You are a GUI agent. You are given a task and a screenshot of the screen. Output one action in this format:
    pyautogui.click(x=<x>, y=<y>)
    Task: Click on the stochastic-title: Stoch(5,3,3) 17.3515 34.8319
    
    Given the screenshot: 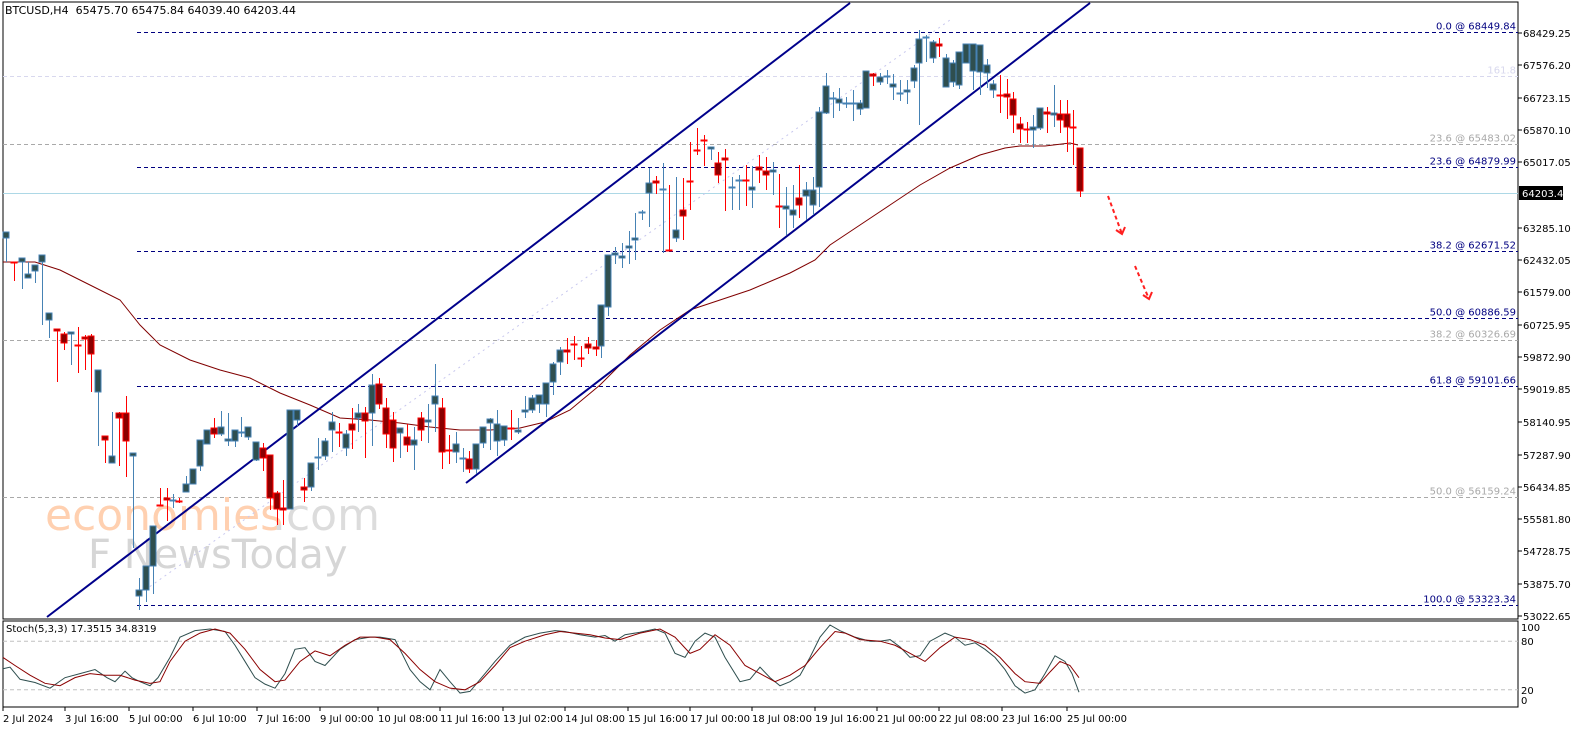 What is the action you would take?
    pyautogui.click(x=81, y=629)
    